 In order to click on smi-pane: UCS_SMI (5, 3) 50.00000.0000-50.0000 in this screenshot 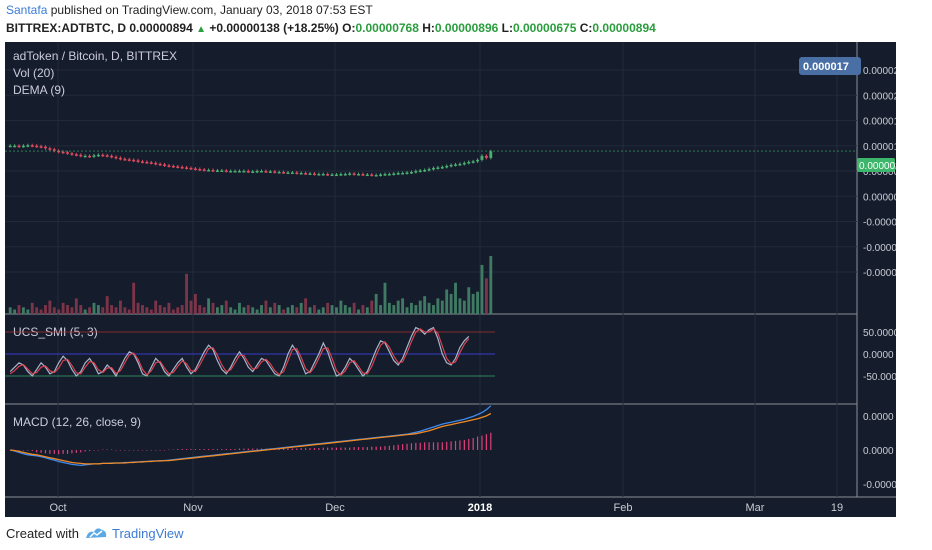, I will do `click(454, 354)`.